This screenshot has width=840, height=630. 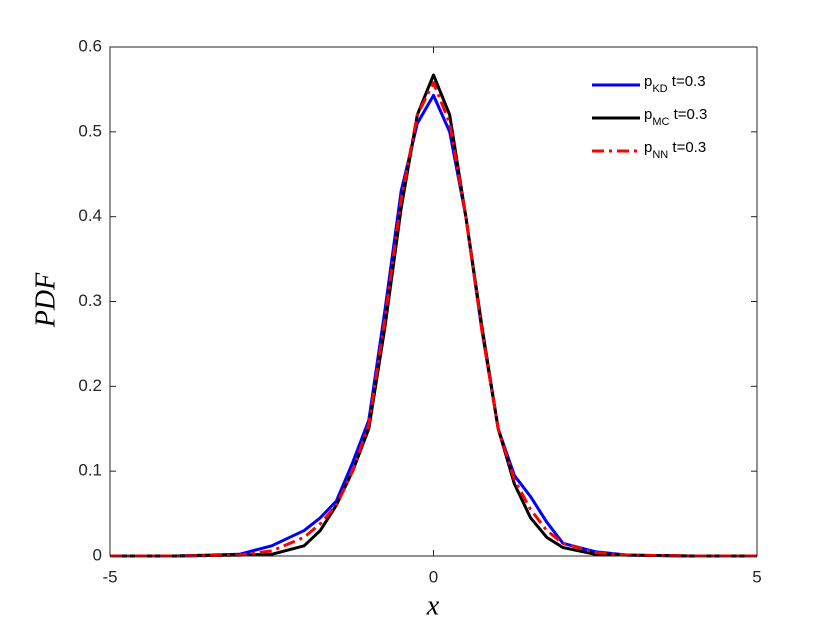 I want to click on legend-label: pMC t=0.3, so click(x=675, y=117).